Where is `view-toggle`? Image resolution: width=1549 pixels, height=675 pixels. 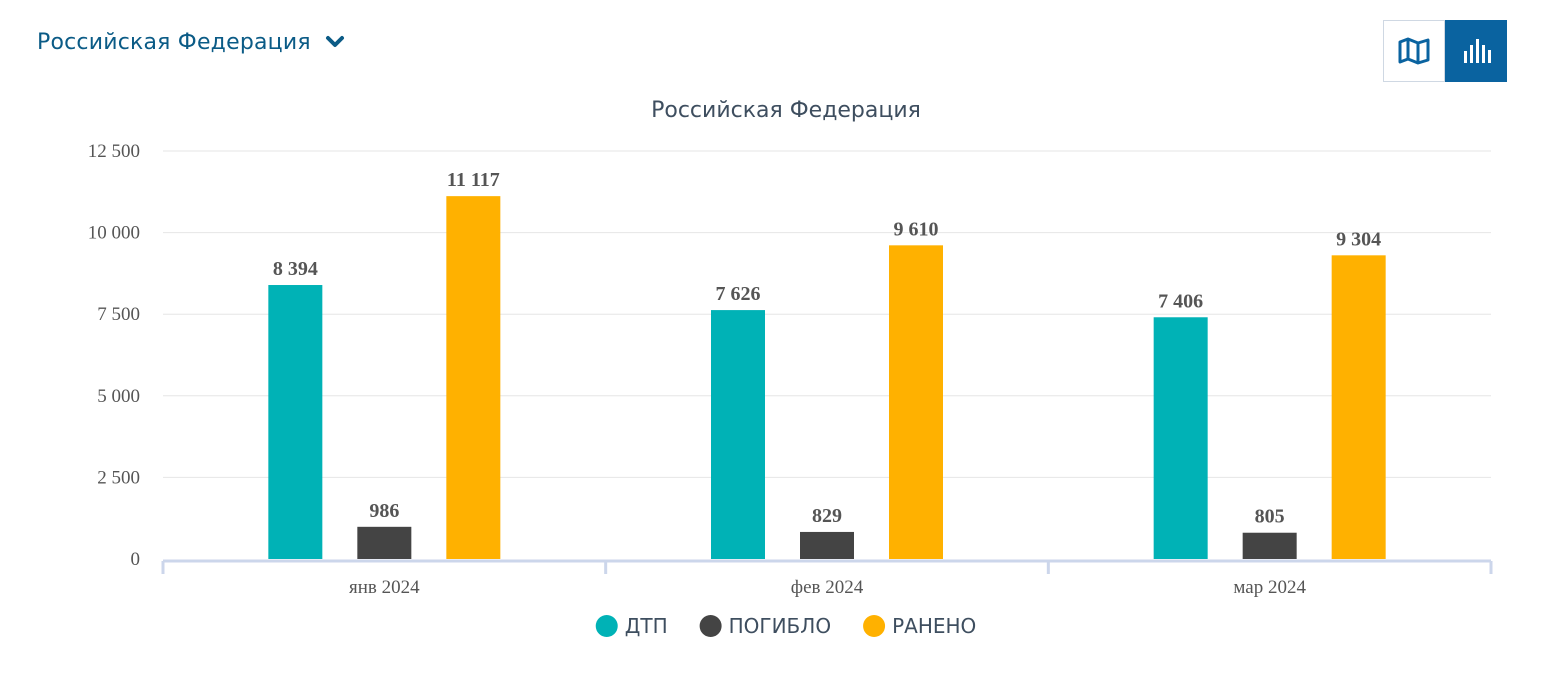 view-toggle is located at coordinates (1445, 51).